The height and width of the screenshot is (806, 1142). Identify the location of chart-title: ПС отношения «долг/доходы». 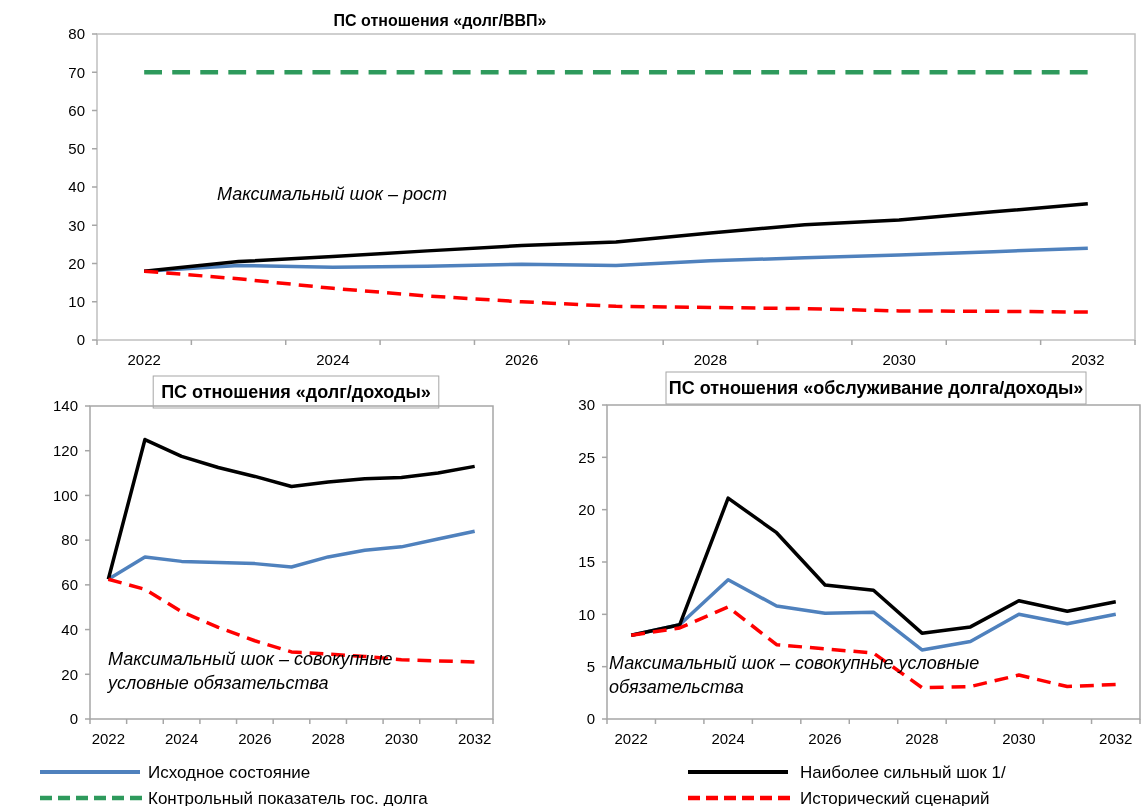
(296, 392).